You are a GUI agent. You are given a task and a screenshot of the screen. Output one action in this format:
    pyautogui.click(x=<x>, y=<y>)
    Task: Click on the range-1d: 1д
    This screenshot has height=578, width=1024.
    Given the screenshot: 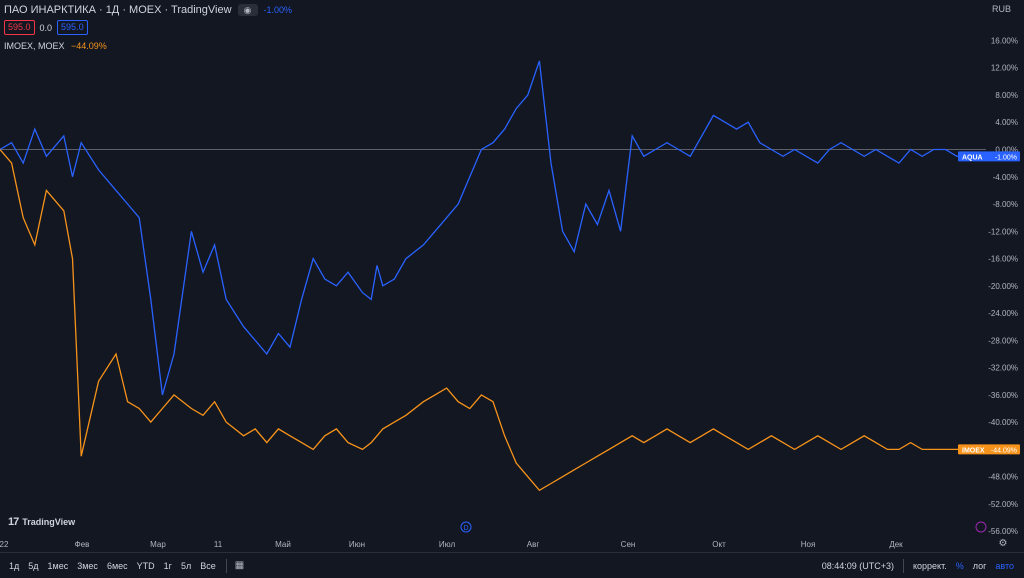 What is the action you would take?
    pyautogui.click(x=14, y=565)
    